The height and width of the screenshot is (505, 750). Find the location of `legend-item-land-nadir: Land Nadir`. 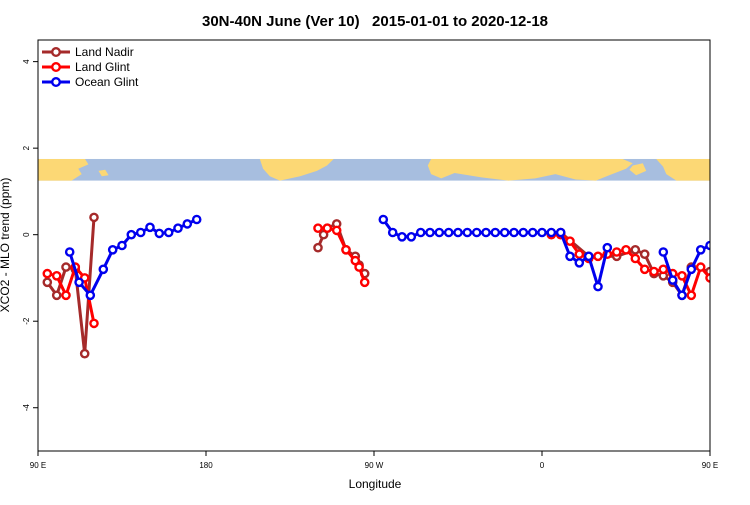

legend-item-land-nadir: Land Nadir is located at coordinates (88, 52).